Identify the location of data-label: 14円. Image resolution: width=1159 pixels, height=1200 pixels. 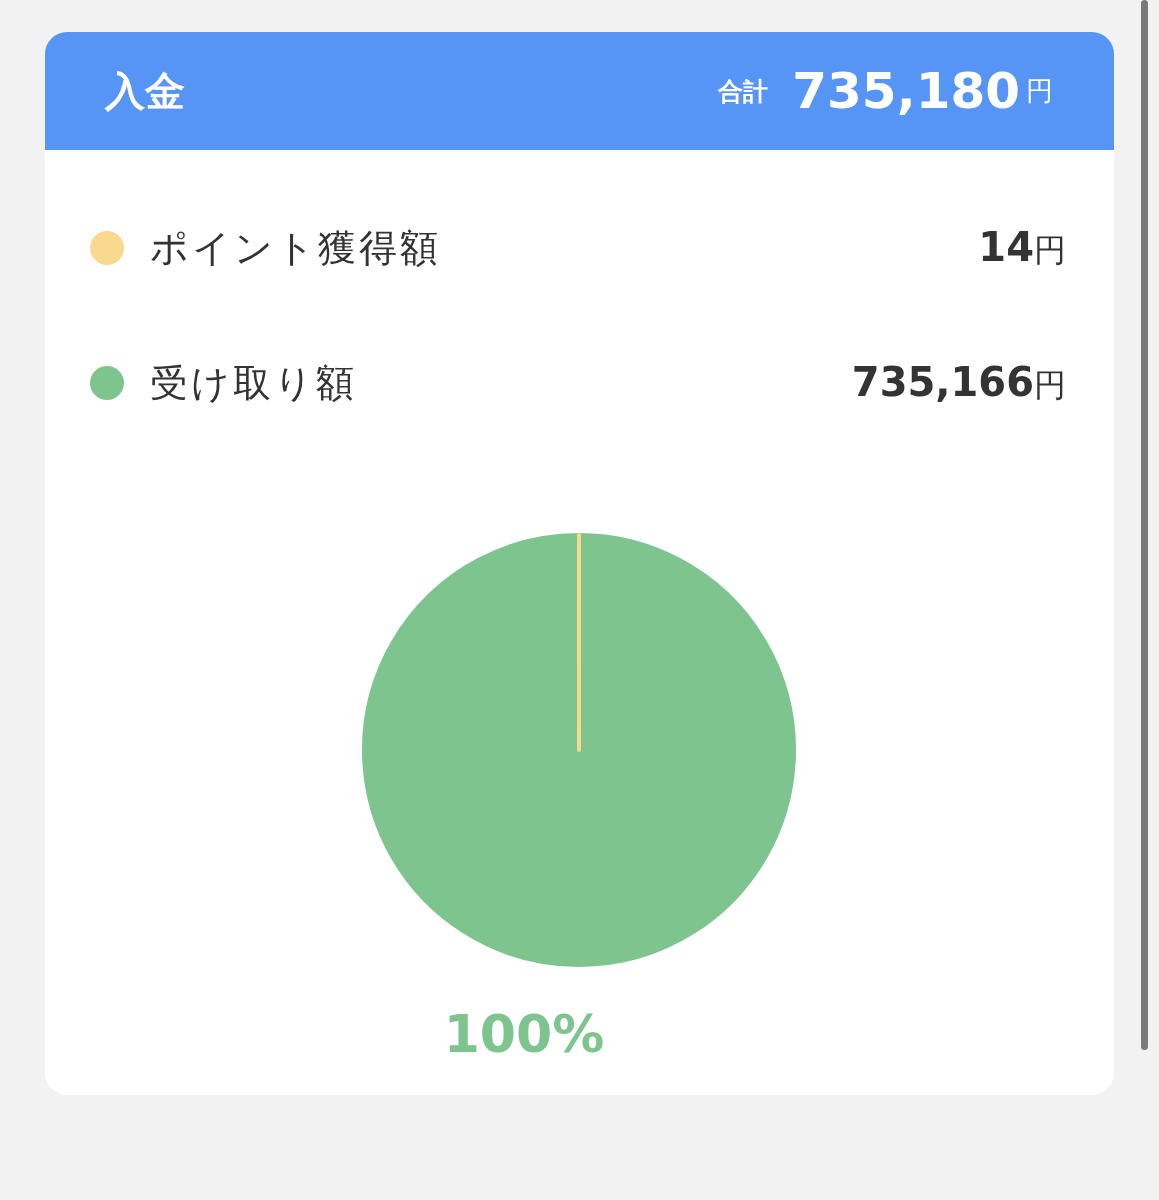
(1022, 247).